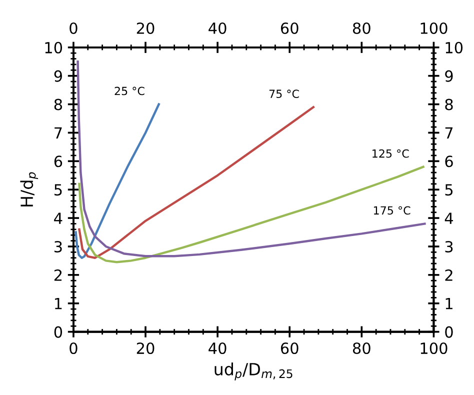  What do you see at coordinates (58, 332) in the screenshot?
I see `y-tick-label: 0` at bounding box center [58, 332].